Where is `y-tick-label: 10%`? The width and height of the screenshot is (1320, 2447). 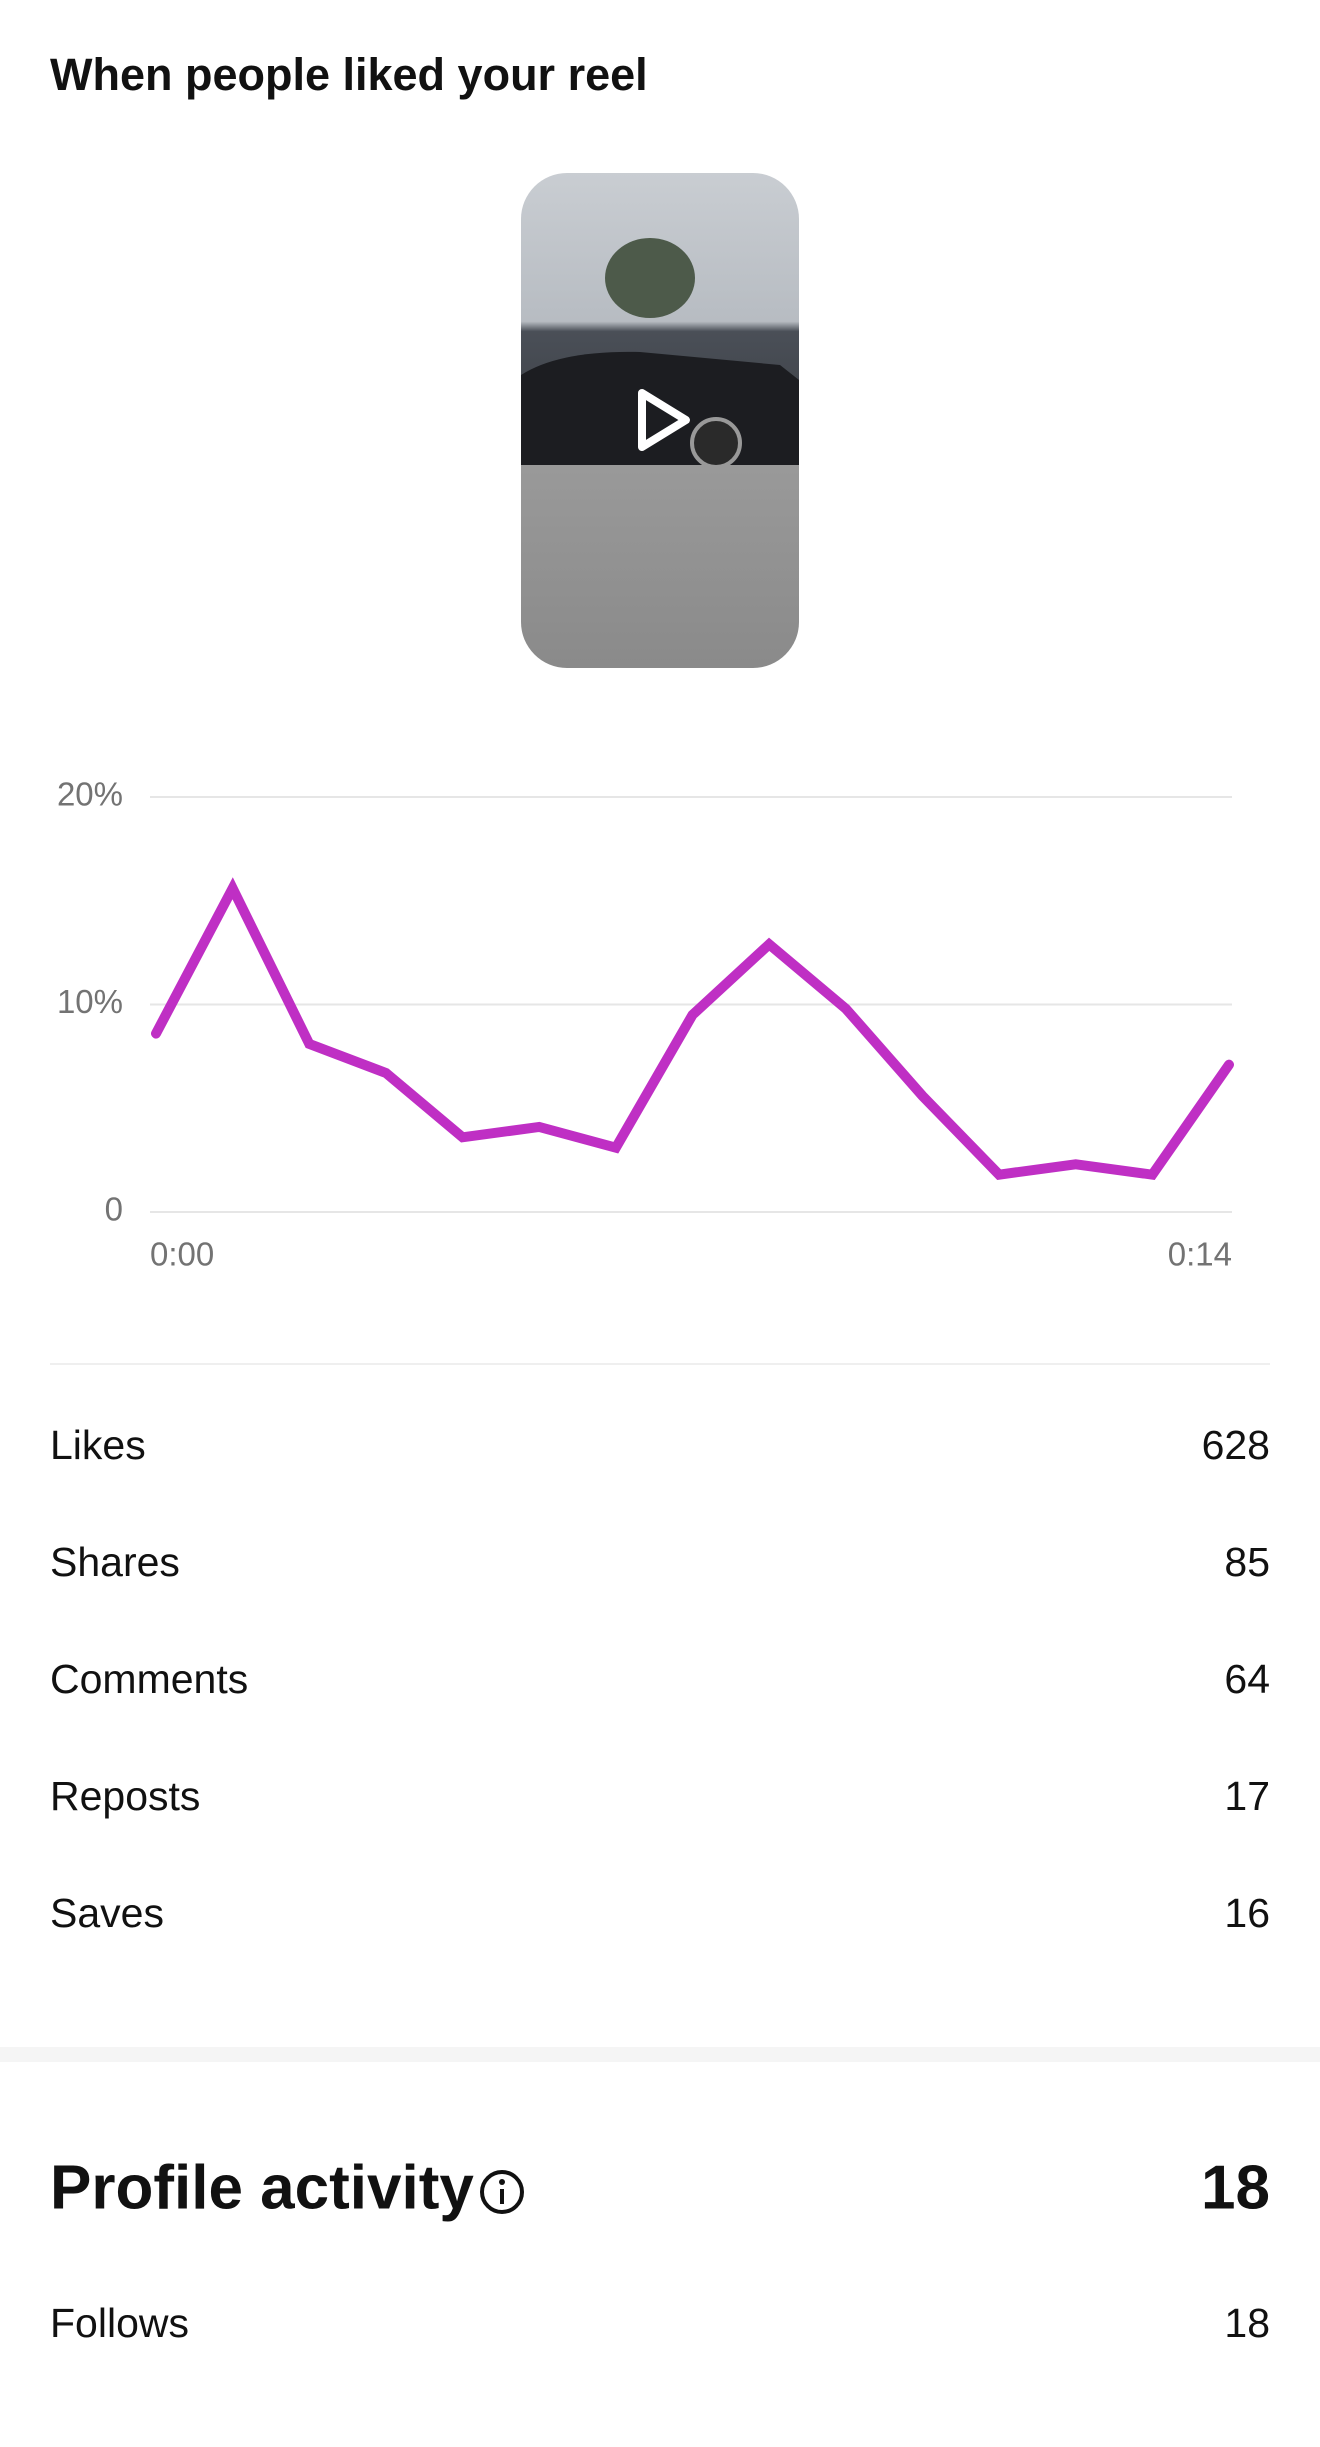
y-tick-label: 10% is located at coordinates (90, 1001).